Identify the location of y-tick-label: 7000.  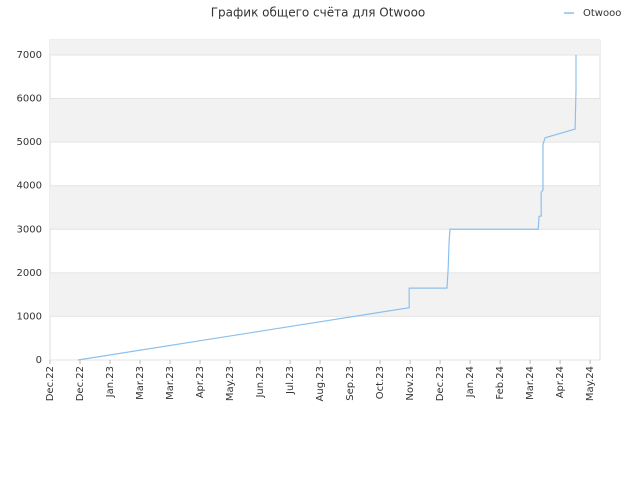
(29, 55).